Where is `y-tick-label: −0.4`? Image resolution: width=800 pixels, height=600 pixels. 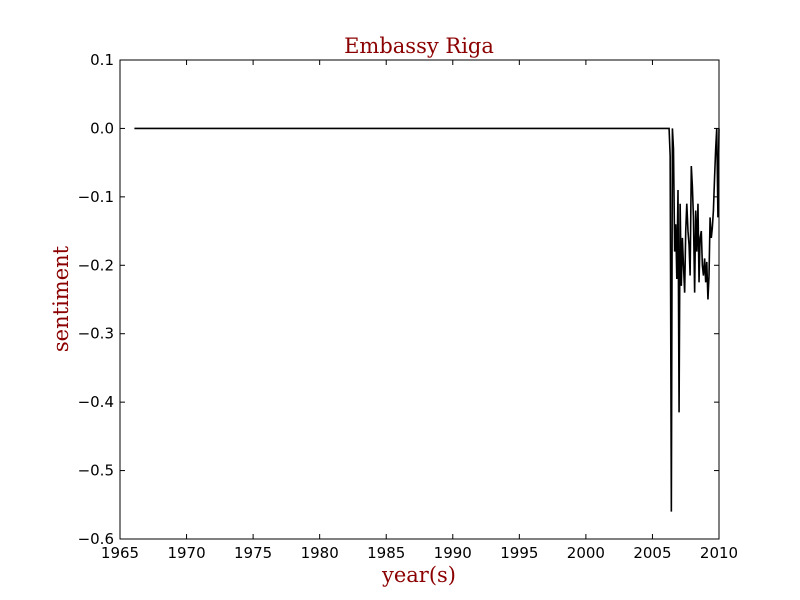
y-tick-label: −0.4 is located at coordinates (96, 402).